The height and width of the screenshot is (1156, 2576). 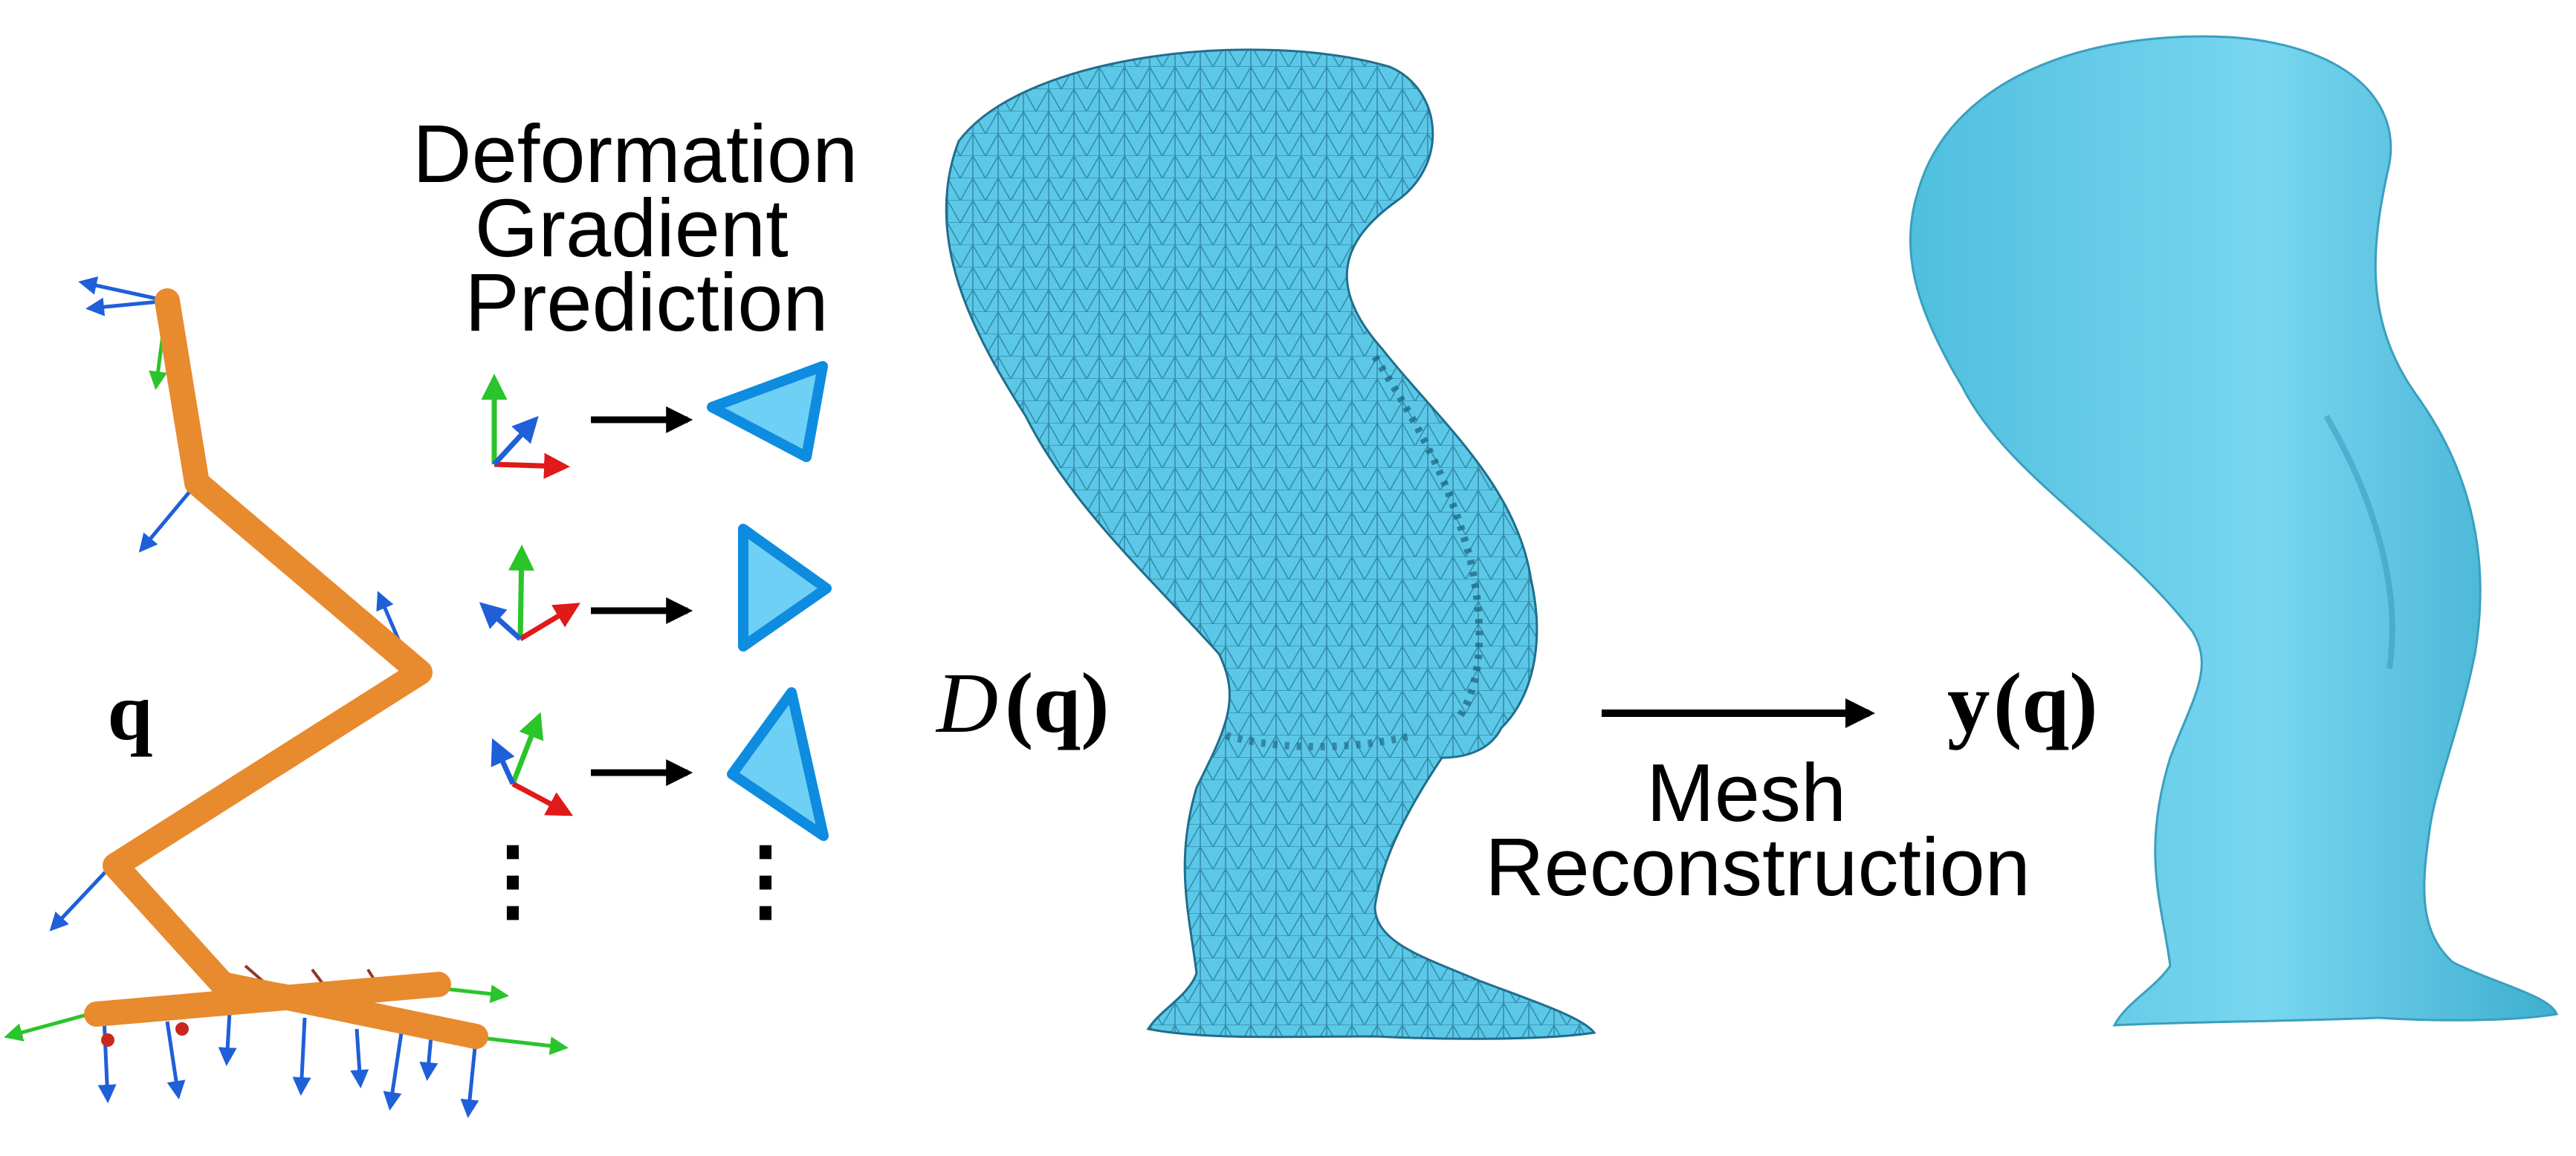 I want to click on deformed-mesh-label: D (q), so click(x=1023, y=703).